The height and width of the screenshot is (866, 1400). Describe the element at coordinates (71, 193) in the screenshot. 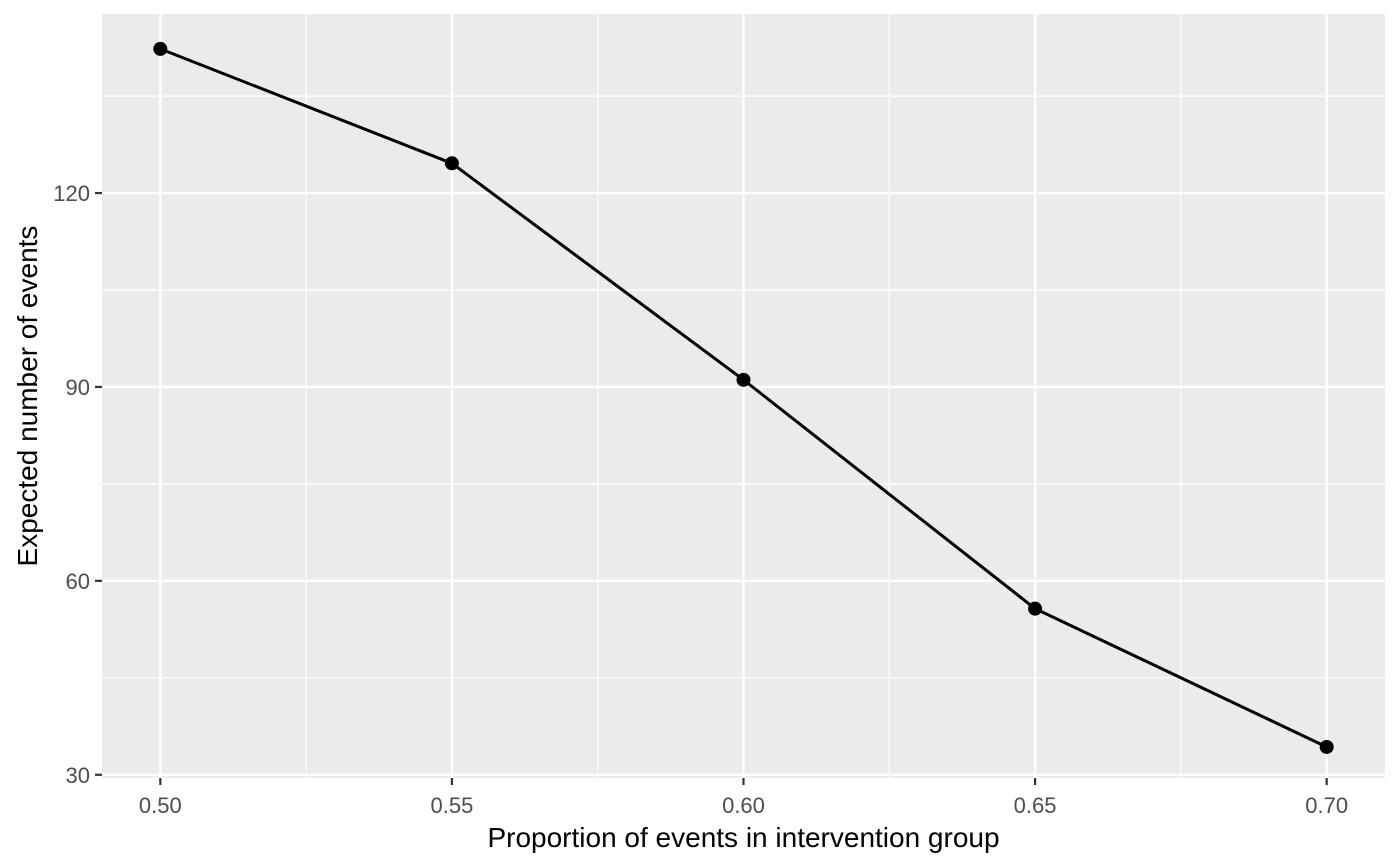

I see `y-tick-label: 120` at that location.